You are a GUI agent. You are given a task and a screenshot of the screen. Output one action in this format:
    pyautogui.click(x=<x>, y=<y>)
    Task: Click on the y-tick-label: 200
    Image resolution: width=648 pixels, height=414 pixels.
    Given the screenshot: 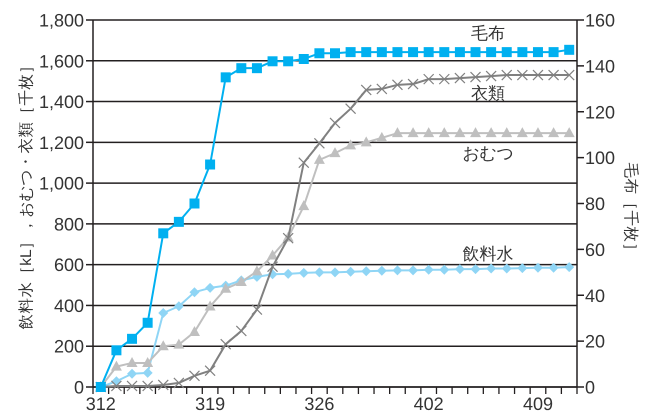 What is the action you would take?
    pyautogui.click(x=69, y=346)
    